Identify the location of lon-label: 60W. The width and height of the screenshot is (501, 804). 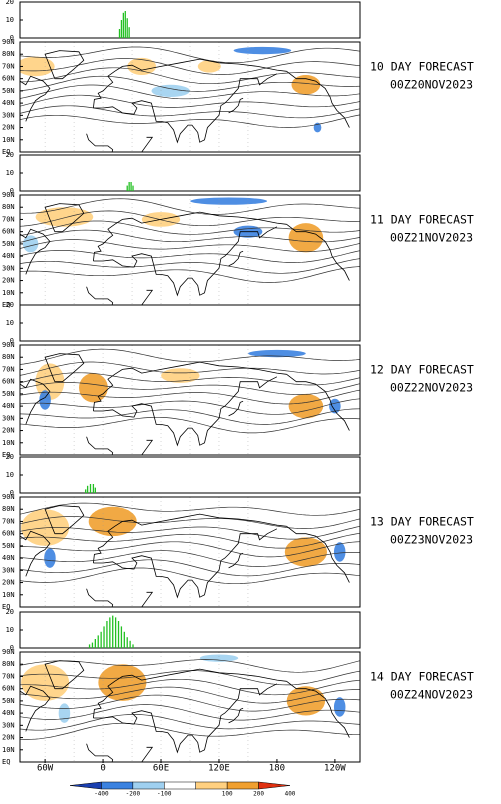
(45, 769).